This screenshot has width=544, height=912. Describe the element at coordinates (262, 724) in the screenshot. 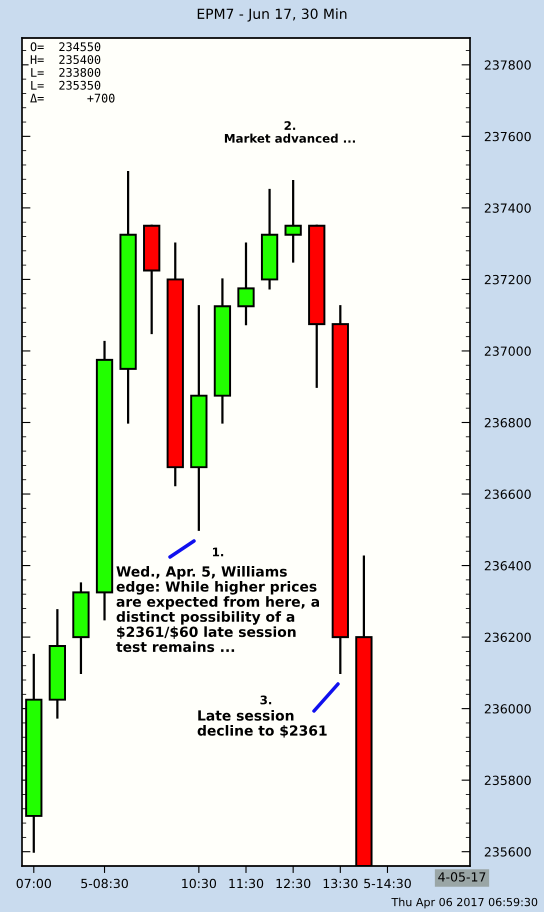

I see `annotation: Late session decline to $2361` at that location.